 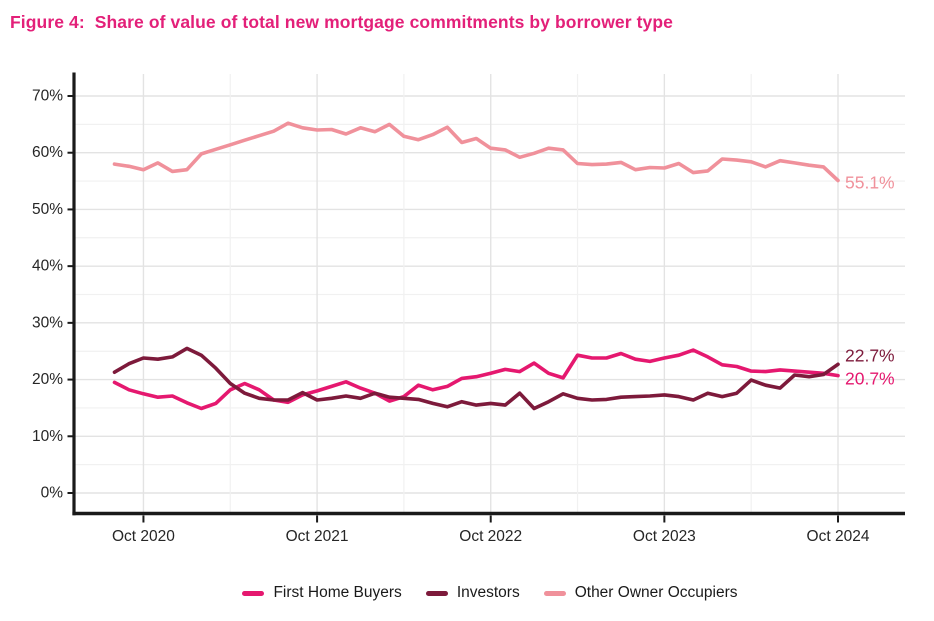 I want to click on y-tick-label: 40%, so click(x=47, y=266).